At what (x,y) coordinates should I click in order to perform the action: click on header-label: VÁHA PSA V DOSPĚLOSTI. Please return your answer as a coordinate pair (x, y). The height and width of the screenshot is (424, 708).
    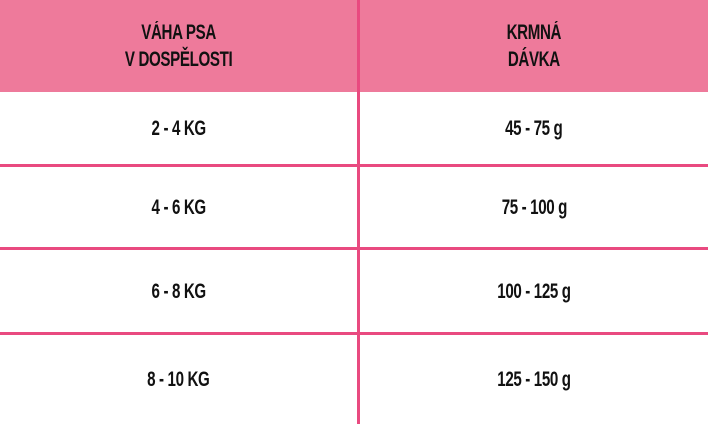
    Looking at the image, I should click on (178, 46).